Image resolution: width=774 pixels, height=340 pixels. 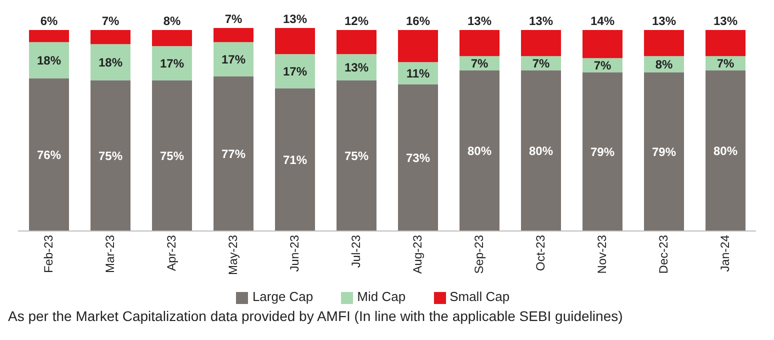 I want to click on data-label: 73%, so click(x=418, y=157).